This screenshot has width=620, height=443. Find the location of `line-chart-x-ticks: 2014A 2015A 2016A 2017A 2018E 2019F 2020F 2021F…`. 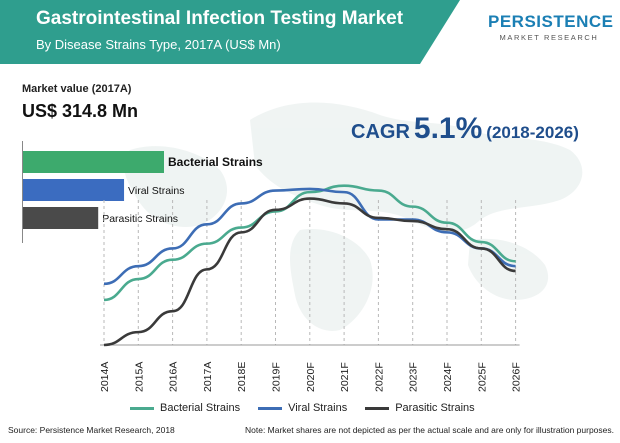

line-chart-x-ticks: 2014A 2015A 2016A 2017A 2018E 2019F 2020F 2021F… is located at coordinates (311, 377).